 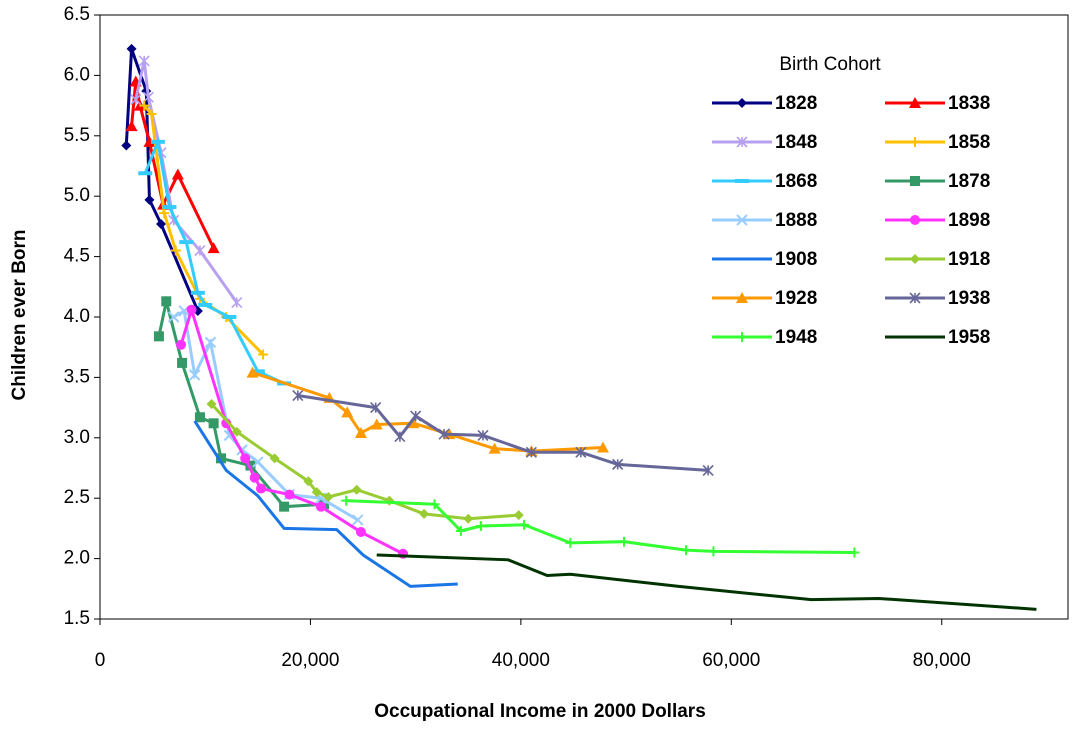 I want to click on legend-label: 1888, so click(x=796, y=220).